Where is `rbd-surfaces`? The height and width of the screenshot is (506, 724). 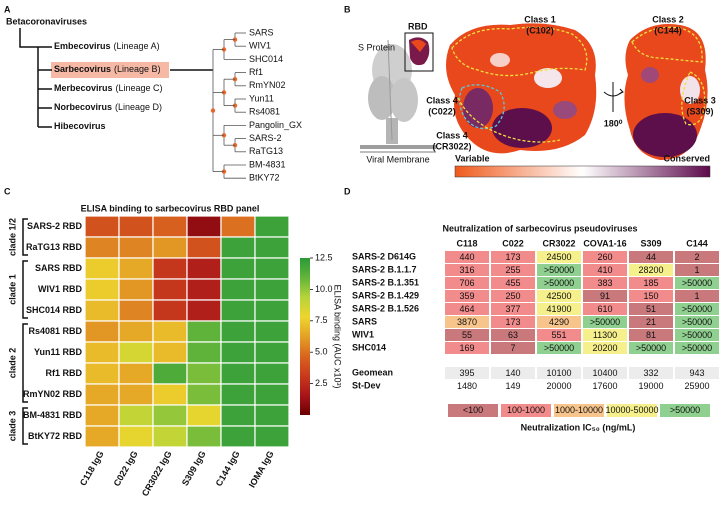
rbd-surfaces is located at coordinates (577, 91).